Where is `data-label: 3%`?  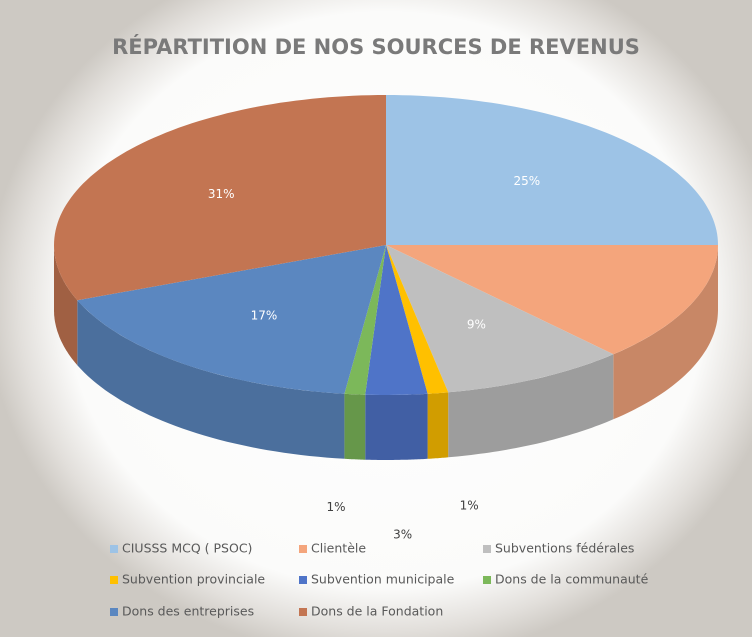
data-label: 3% is located at coordinates (402, 534).